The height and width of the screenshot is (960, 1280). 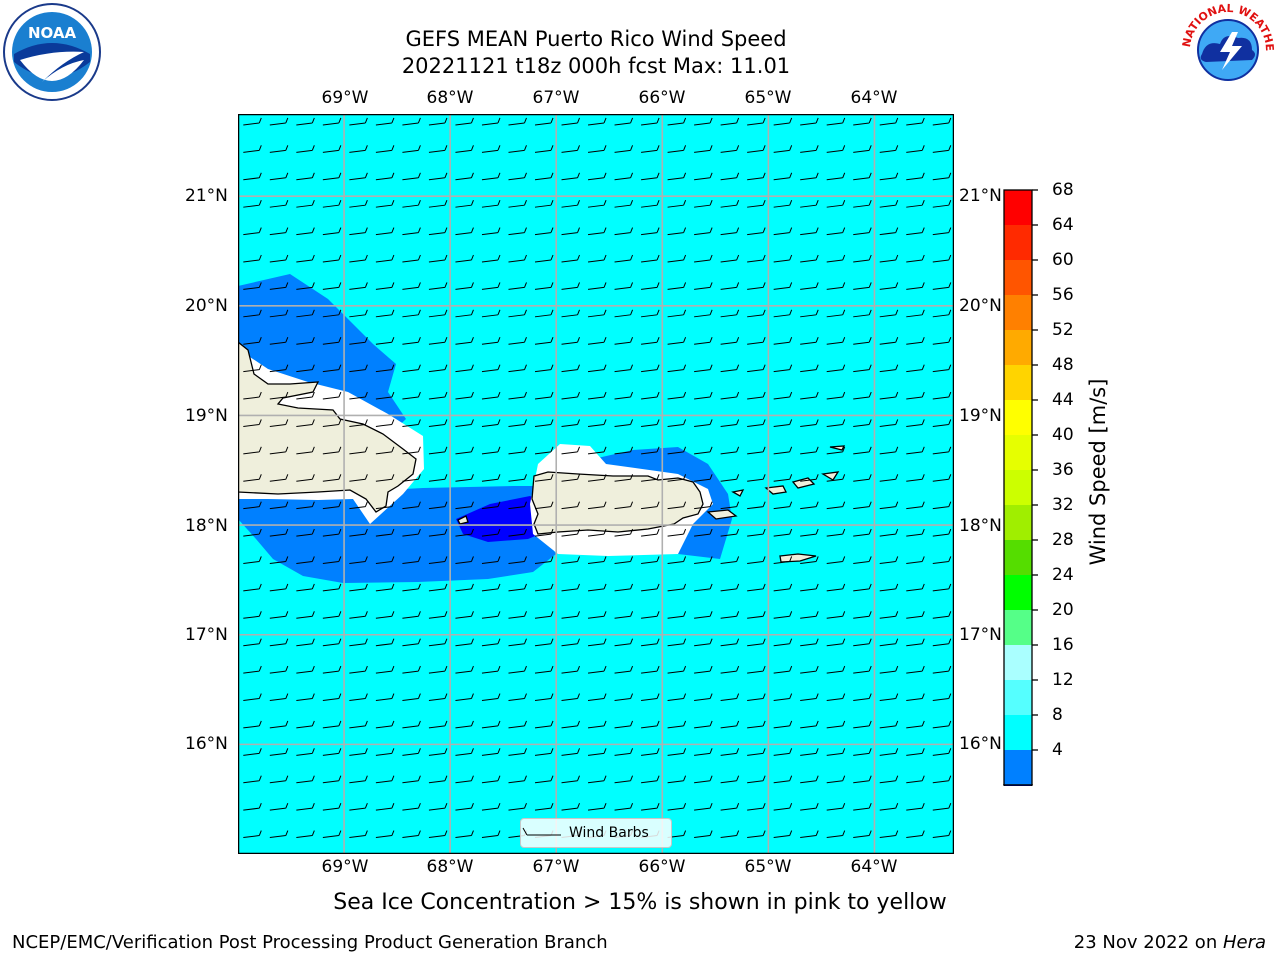 I want to click on lon-label-bottom: 68°W, so click(x=450, y=867).